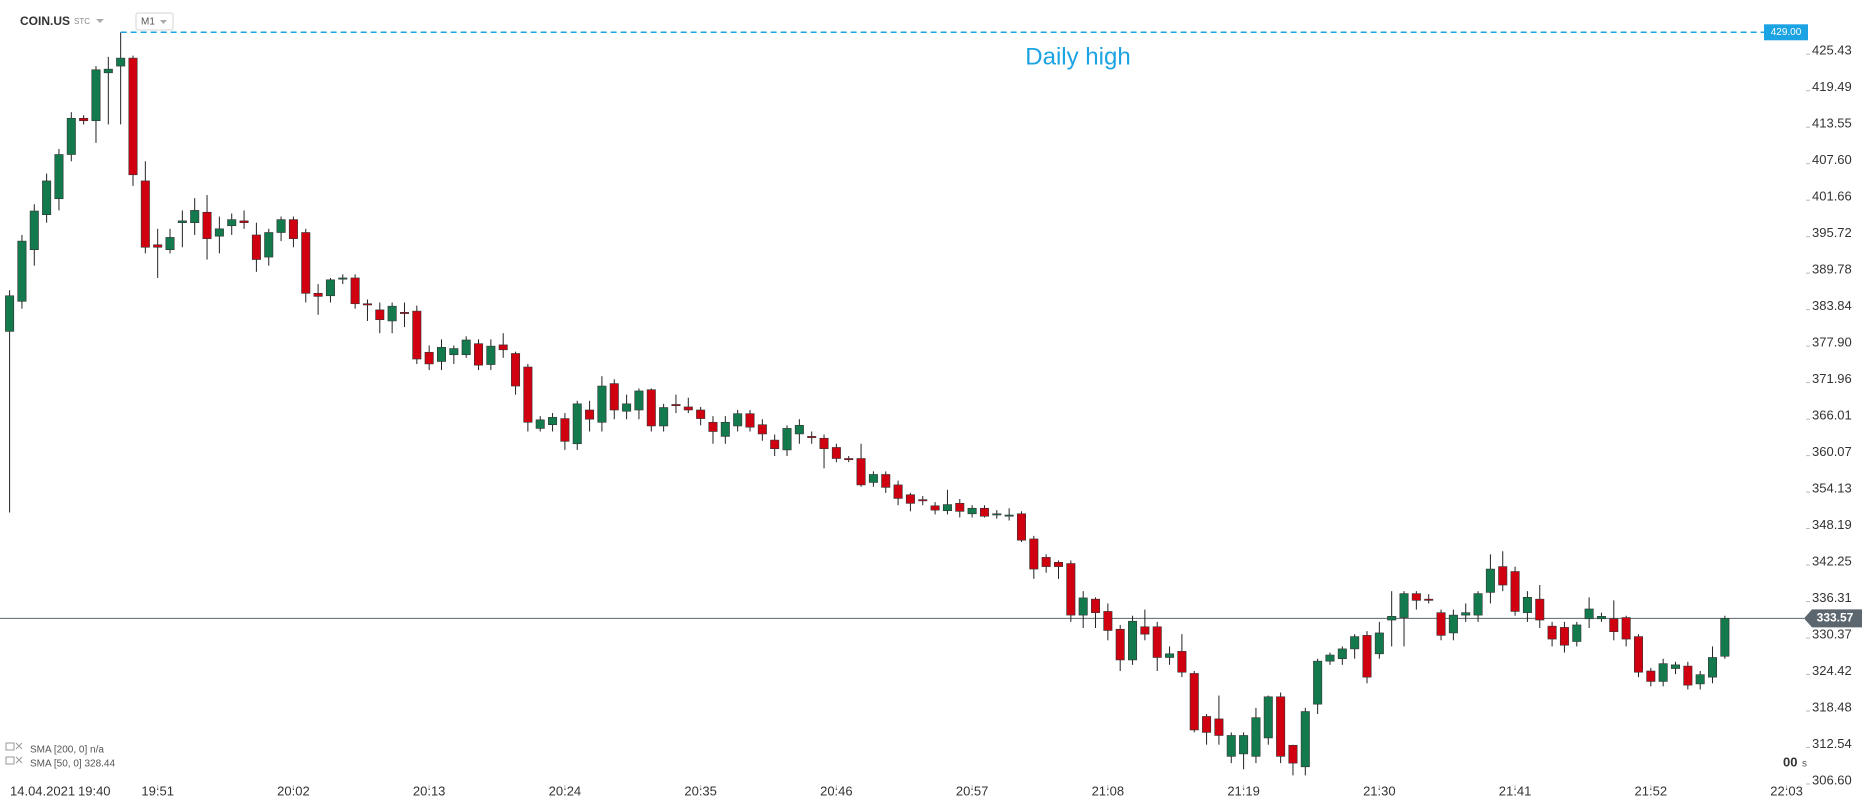 The image size is (1866, 805). I want to click on y-tick-label: 407.60, so click(1832, 159).